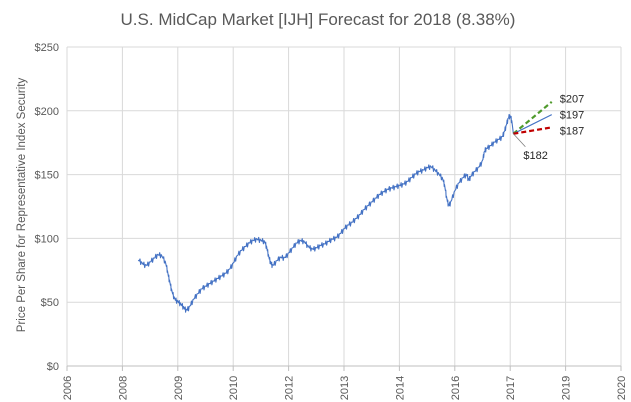  Describe the element at coordinates (68, 388) in the screenshot. I see `x-tick-label: 2006` at that location.